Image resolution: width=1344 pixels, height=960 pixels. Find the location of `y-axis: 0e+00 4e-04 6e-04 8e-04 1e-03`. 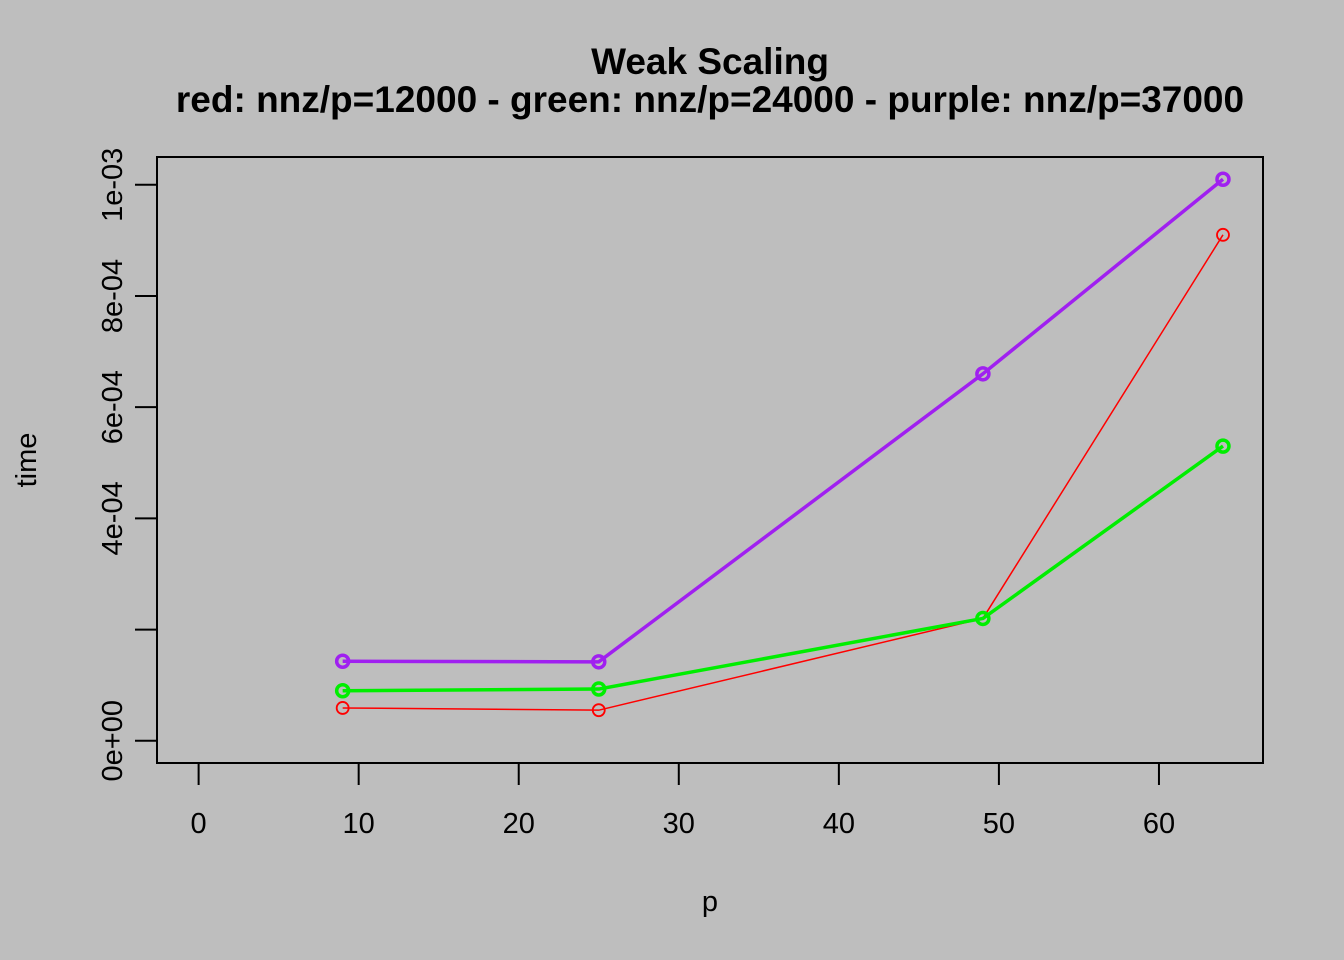

y-axis: 0e+00 4e-04 6e-04 8e-04 1e-03 is located at coordinates (127, 464).